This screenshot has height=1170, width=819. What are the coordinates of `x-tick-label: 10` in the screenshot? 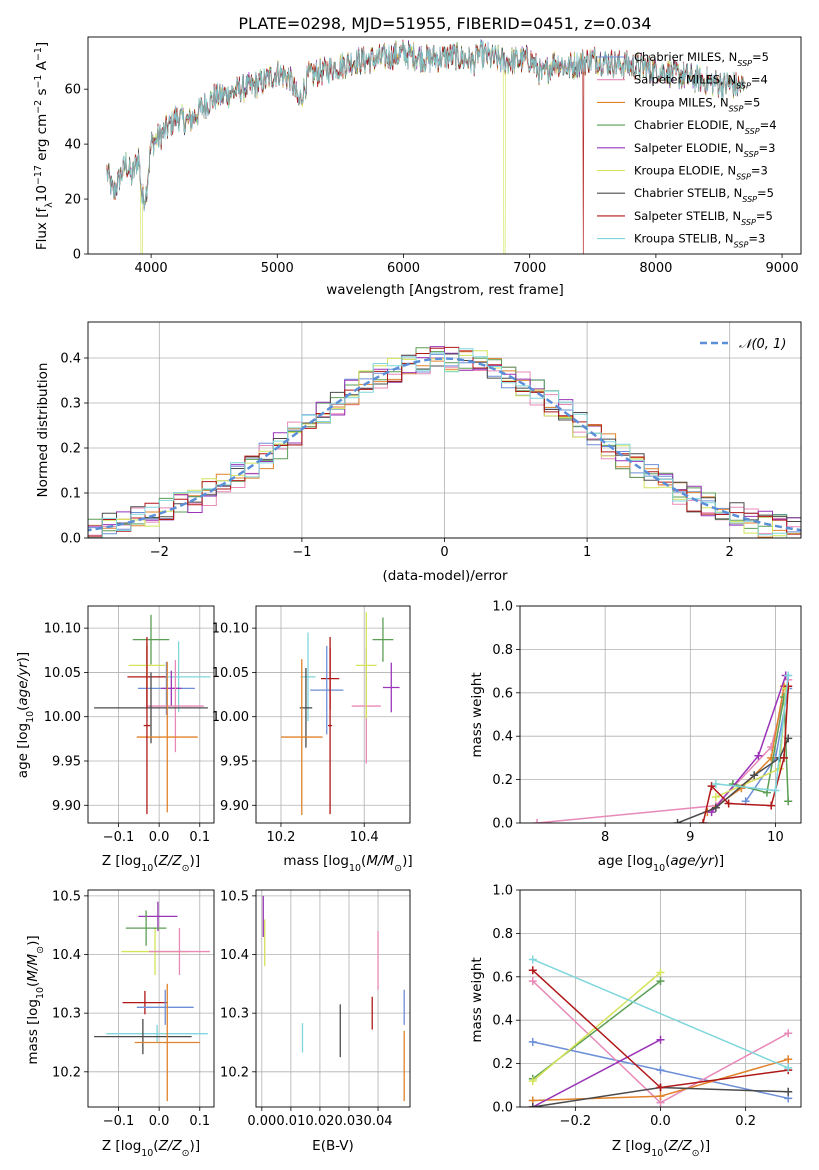 It's located at (775, 837).